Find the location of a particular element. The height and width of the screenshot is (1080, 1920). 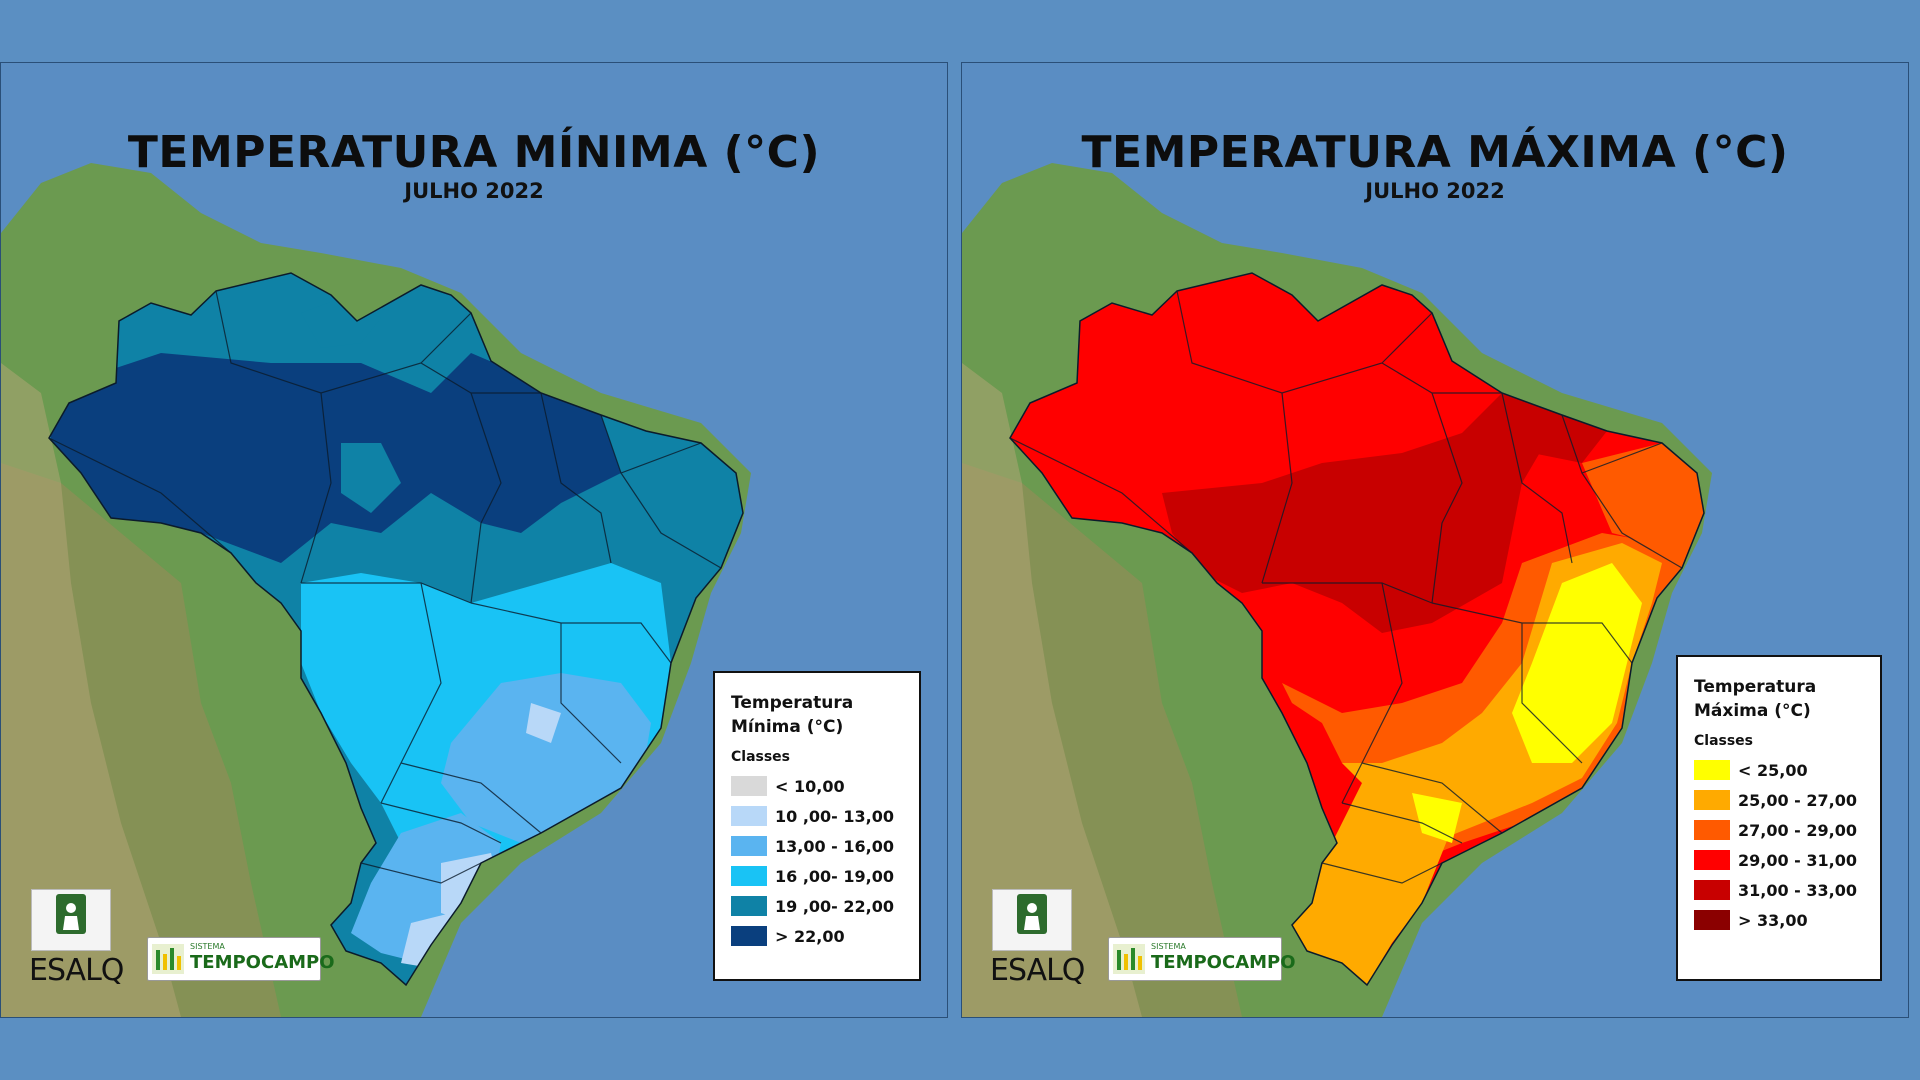

legend-item: 10 ,00- 13,00 is located at coordinates (817, 816).